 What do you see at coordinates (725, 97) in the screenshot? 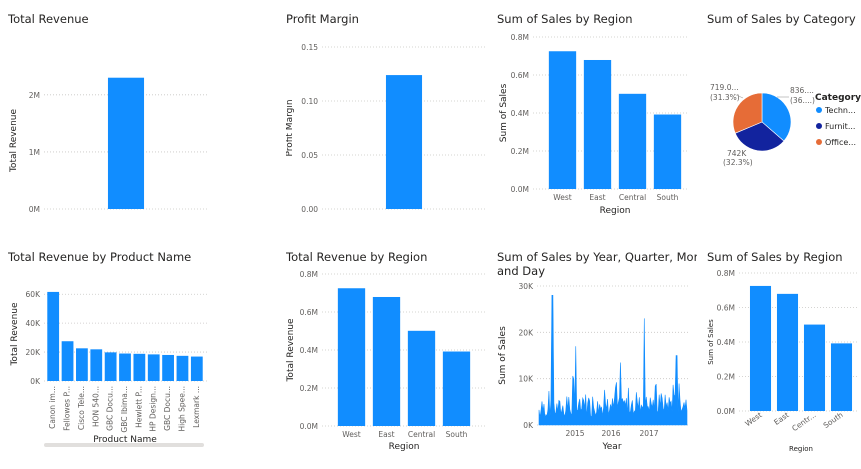
I see `slice-label: (31.3%)` at bounding box center [725, 97].